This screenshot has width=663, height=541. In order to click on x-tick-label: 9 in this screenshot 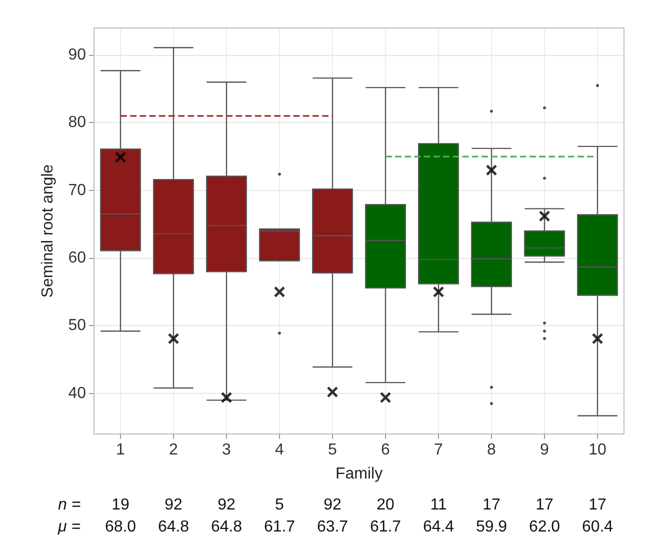, I will do `click(545, 450)`.